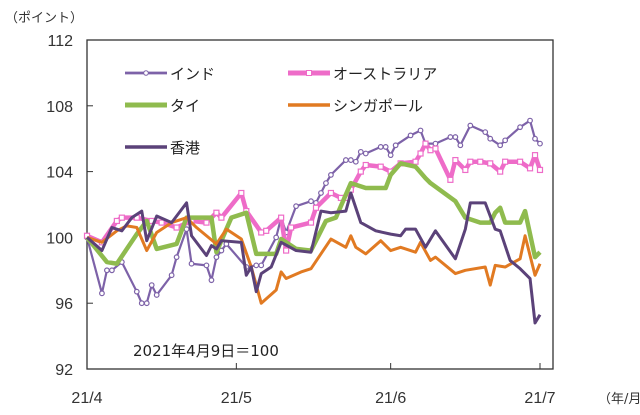  I want to click on legend-item: オーストラリア, so click(362, 74).